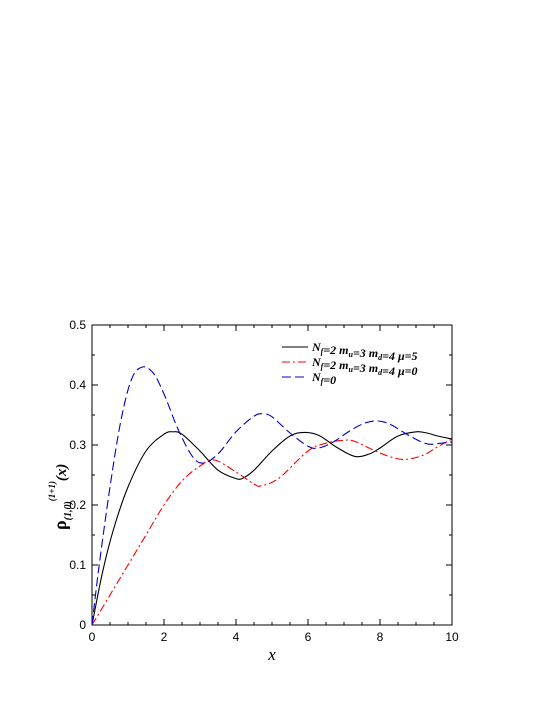 Image resolution: width=545 pixels, height=705 pixels. What do you see at coordinates (77, 505) in the screenshot?
I see `y-tick-label: 0.2` at bounding box center [77, 505].